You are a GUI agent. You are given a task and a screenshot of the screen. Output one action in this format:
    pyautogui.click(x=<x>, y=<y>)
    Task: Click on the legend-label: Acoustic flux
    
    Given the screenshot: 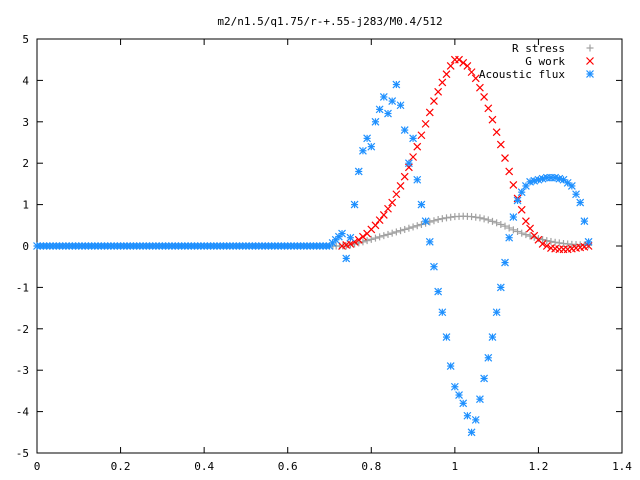 What is the action you would take?
    pyautogui.click(x=522, y=74)
    